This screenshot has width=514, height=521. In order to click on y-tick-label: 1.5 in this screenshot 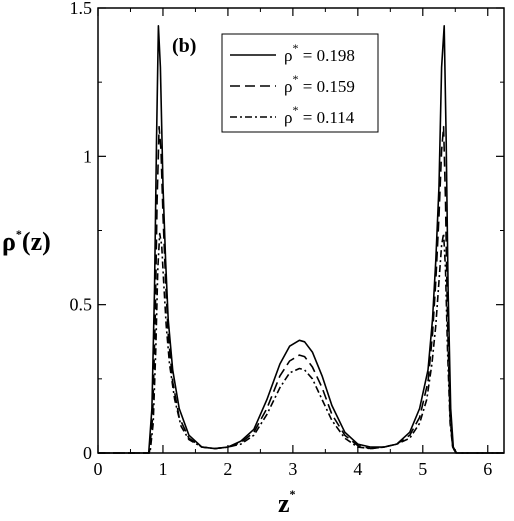, I will do `click(81, 9)`.